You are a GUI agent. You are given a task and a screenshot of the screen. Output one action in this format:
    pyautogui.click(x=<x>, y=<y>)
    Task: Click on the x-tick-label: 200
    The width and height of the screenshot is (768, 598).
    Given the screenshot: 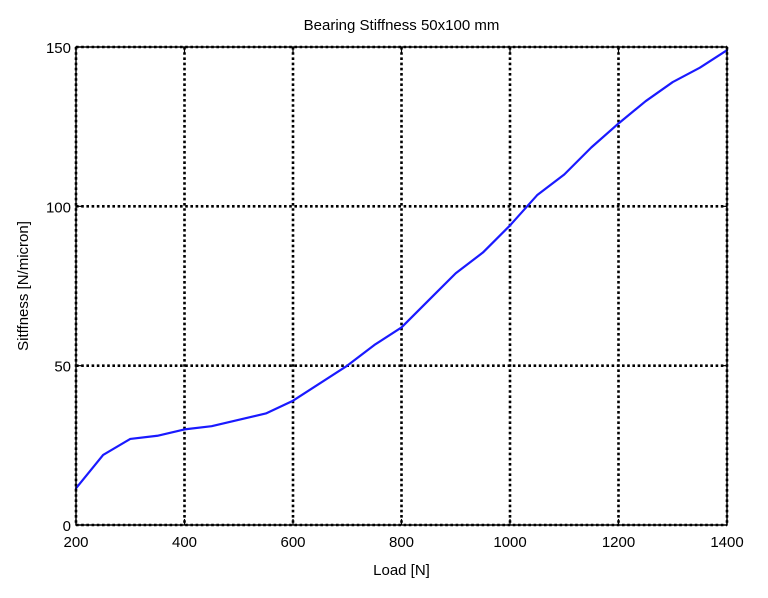 What is the action you would take?
    pyautogui.click(x=75, y=542)
    